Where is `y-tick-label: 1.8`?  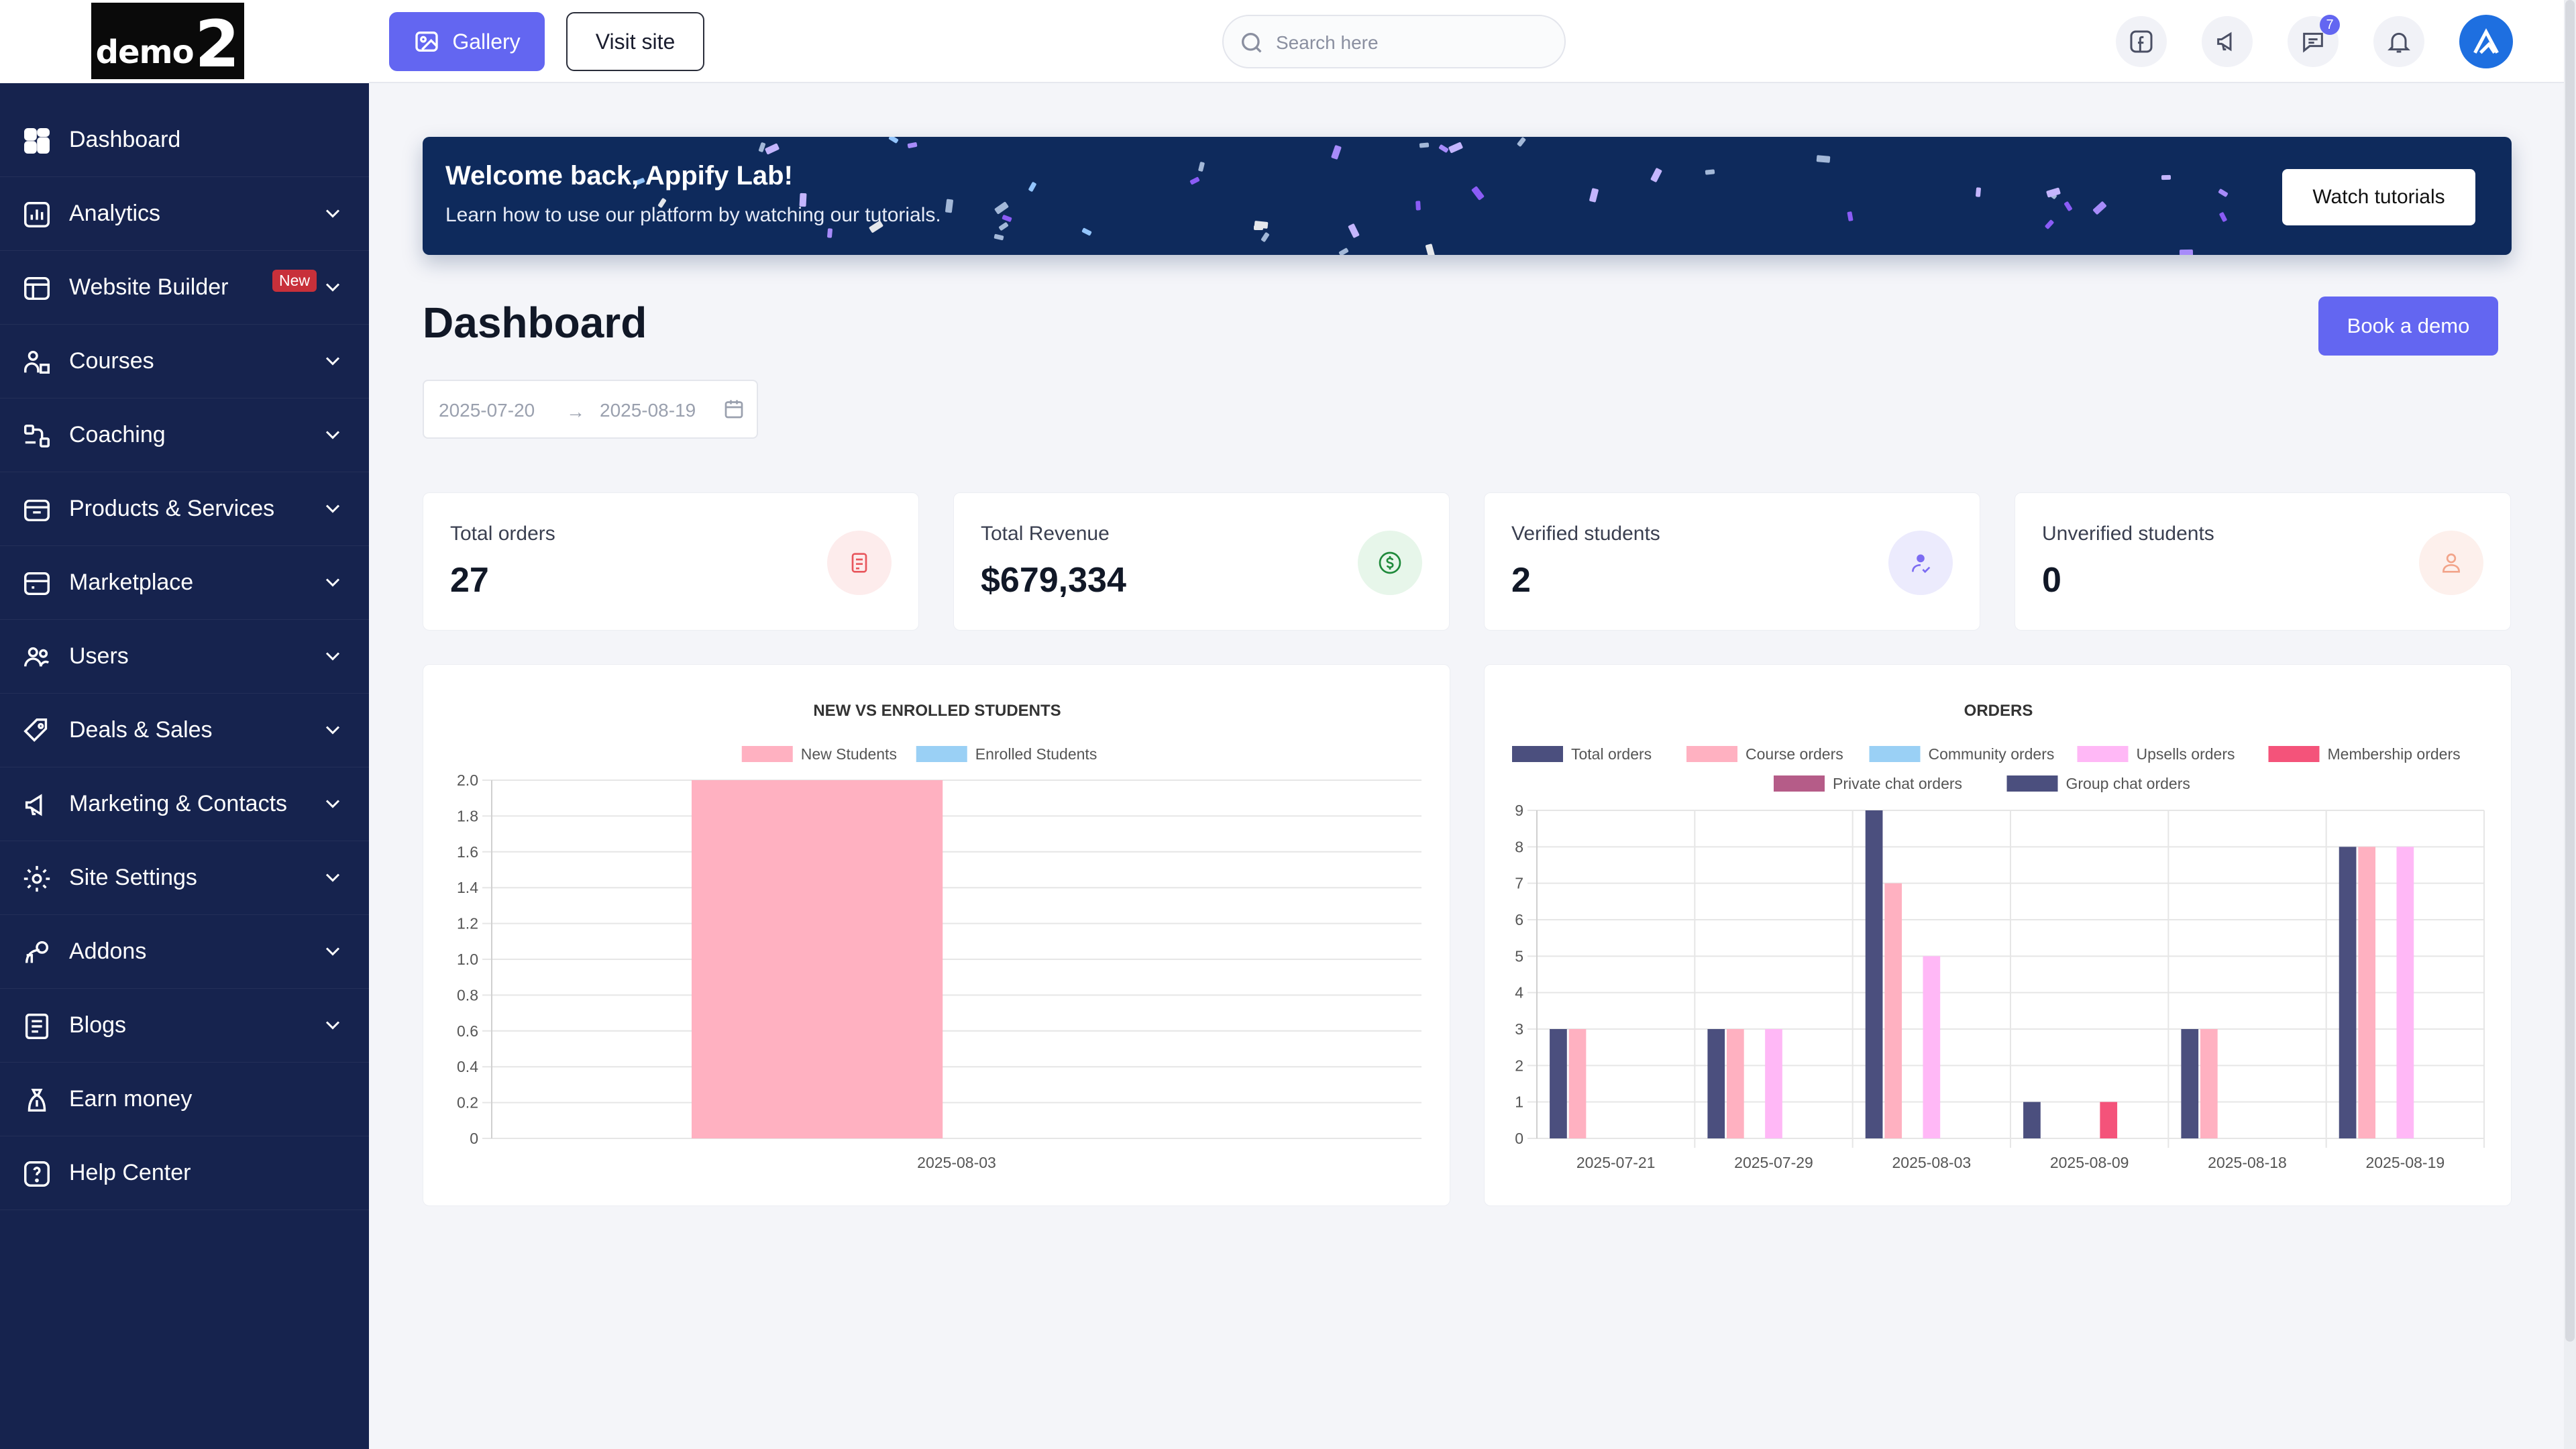
y-tick-label: 1.8 is located at coordinates (467, 815).